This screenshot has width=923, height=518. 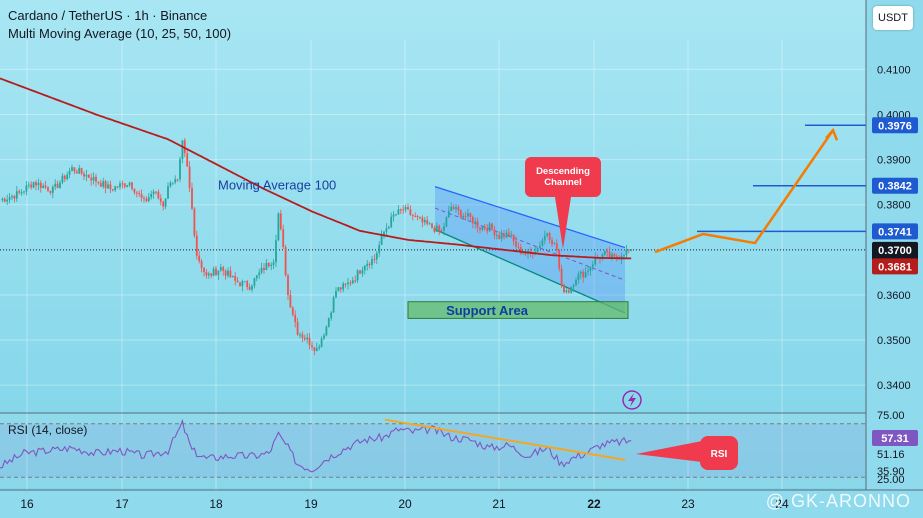 What do you see at coordinates (838, 501) in the screenshot?
I see `watermark: @ GK-ARONNO` at bounding box center [838, 501].